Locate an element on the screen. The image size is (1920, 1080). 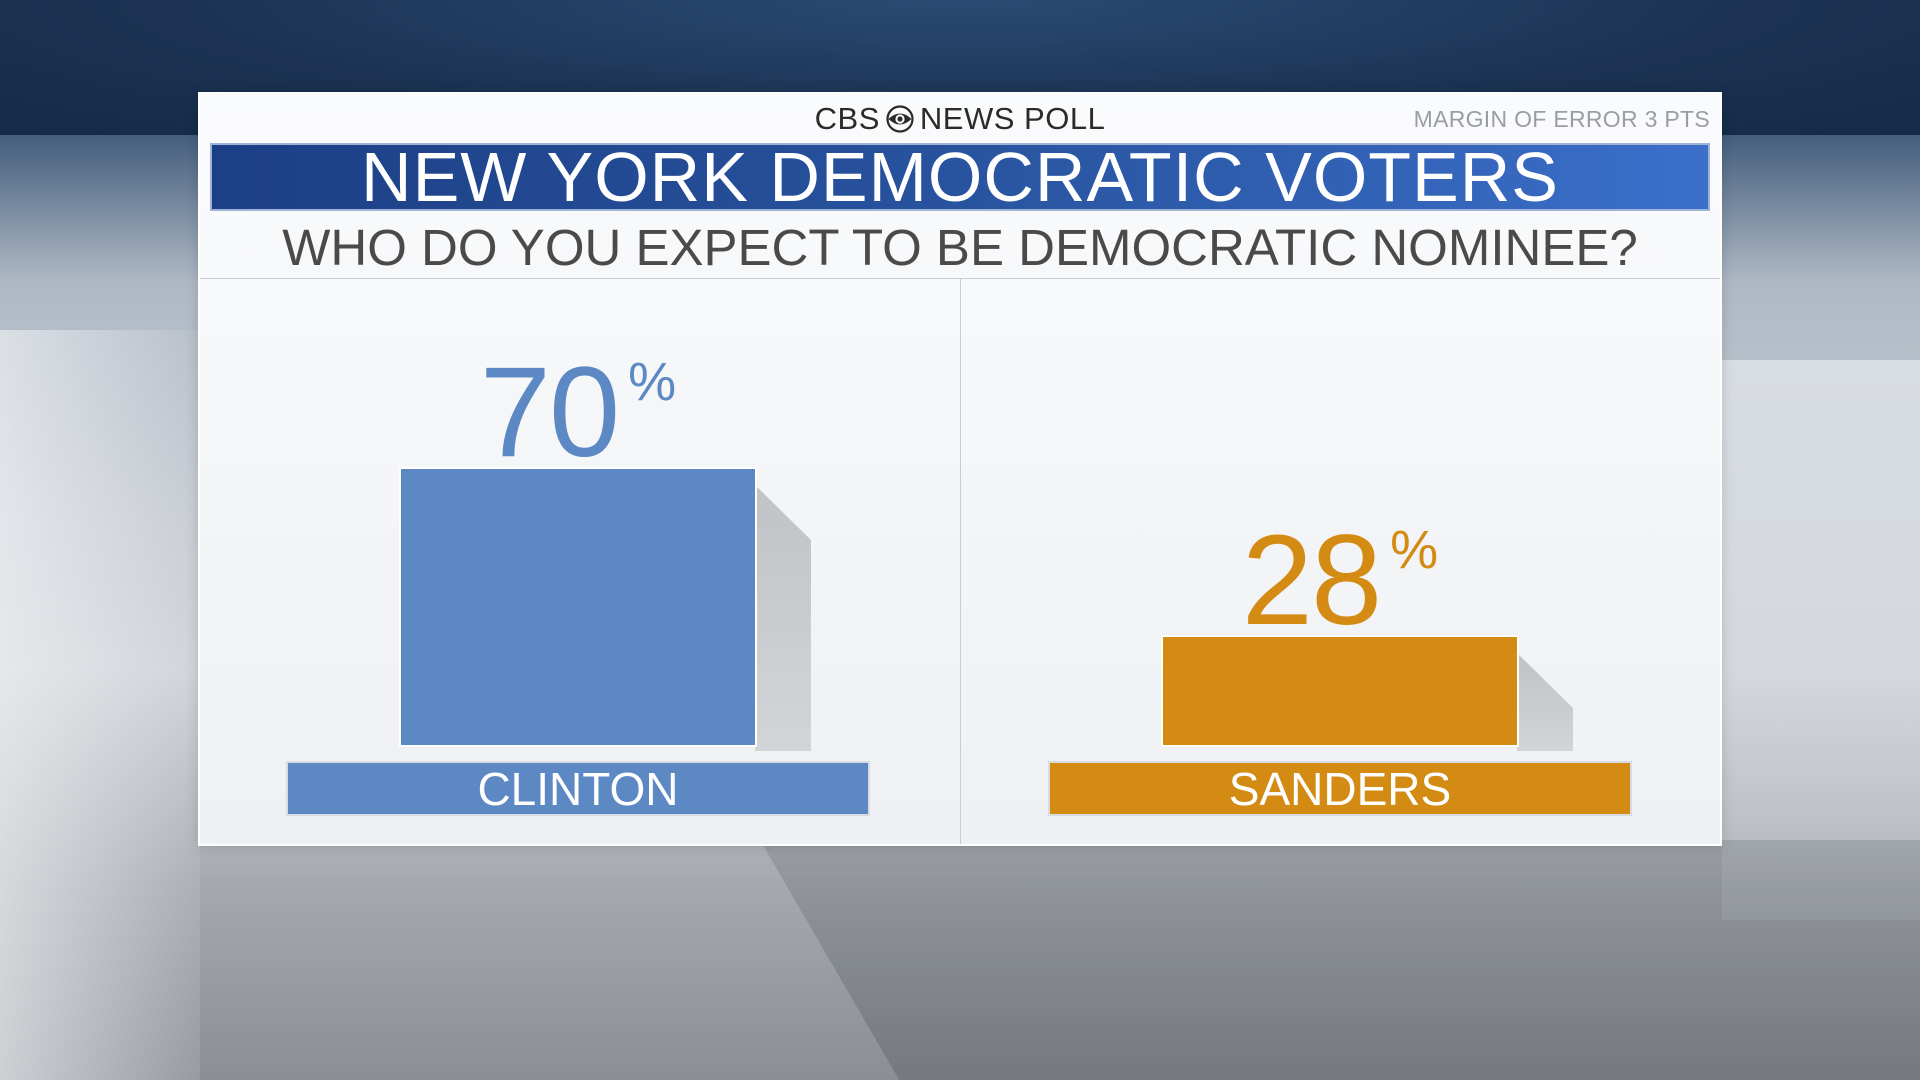
column-divider is located at coordinates (960, 561).